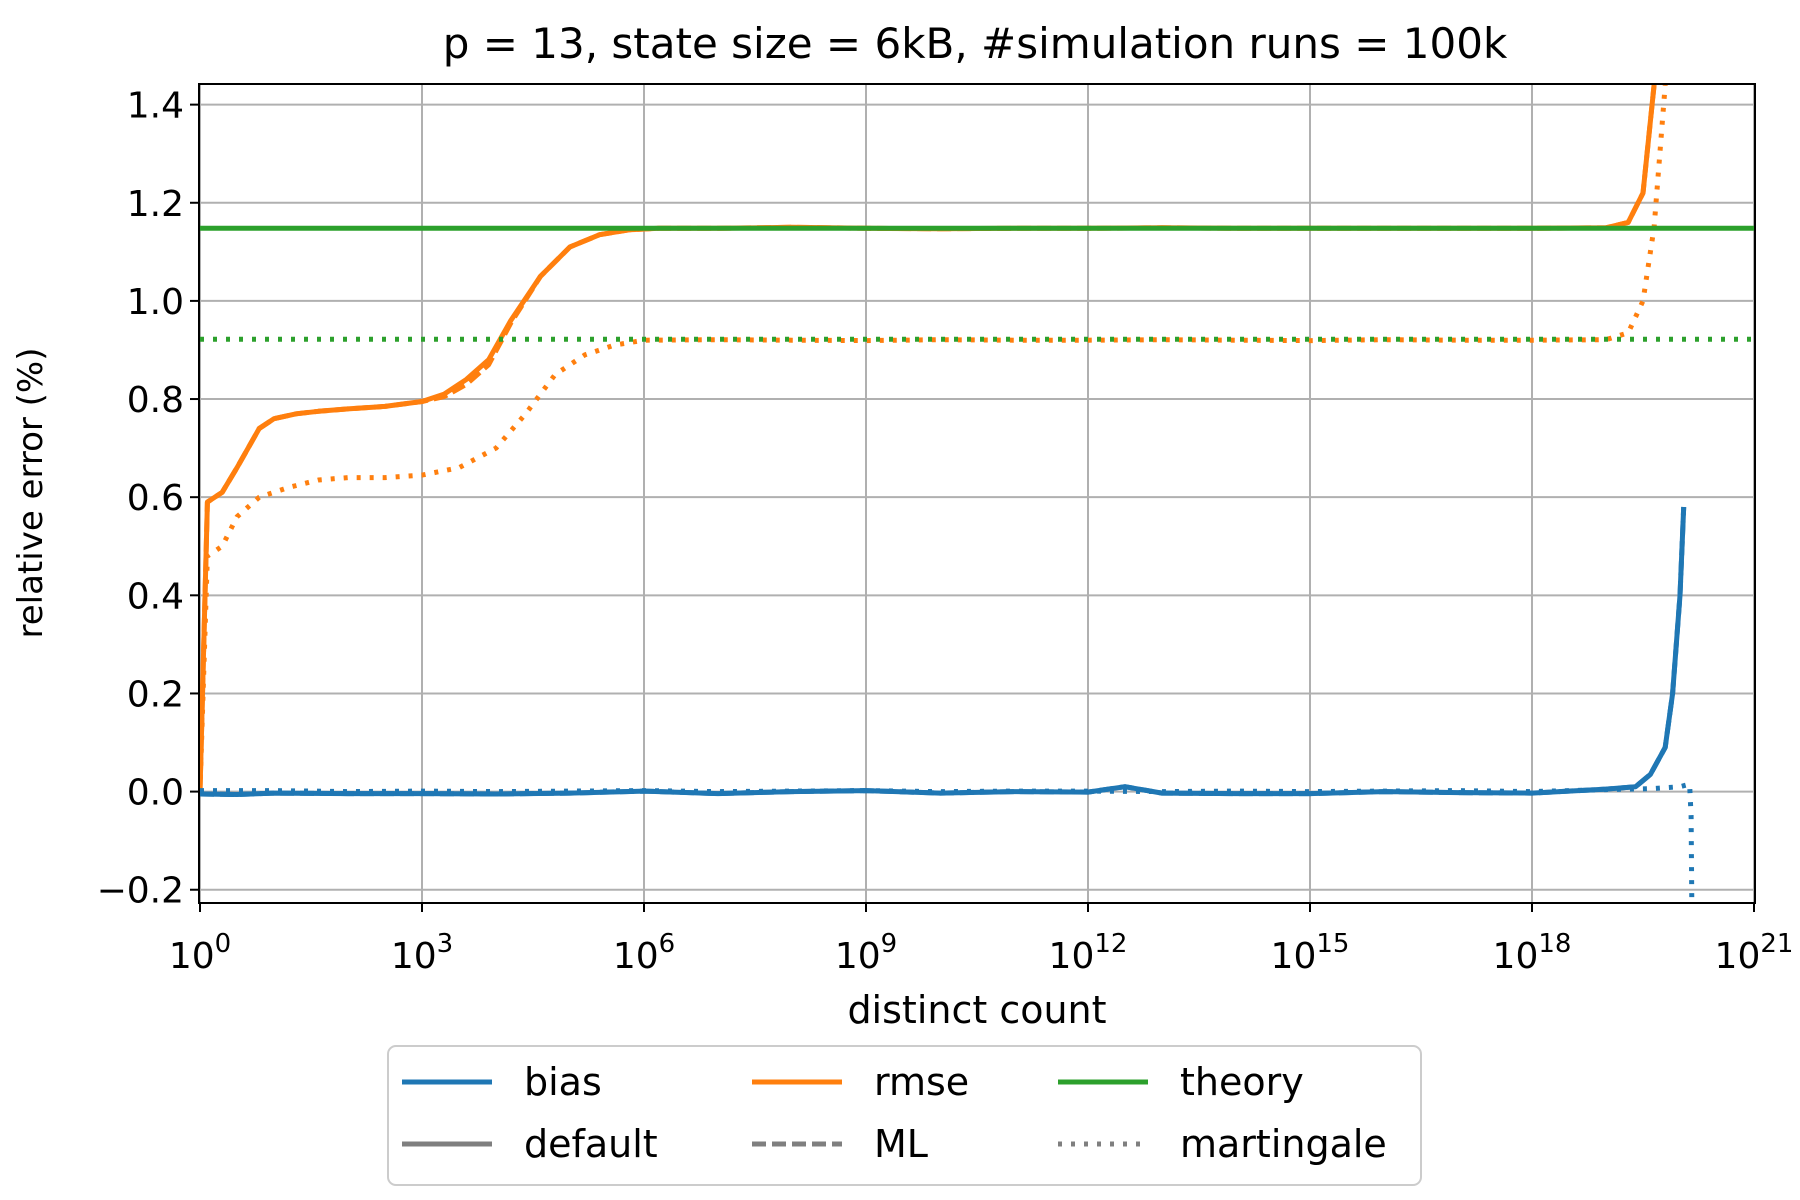 The image size is (1800, 1200). What do you see at coordinates (563, 1082) in the screenshot?
I see `legend-label-bias: bias` at bounding box center [563, 1082].